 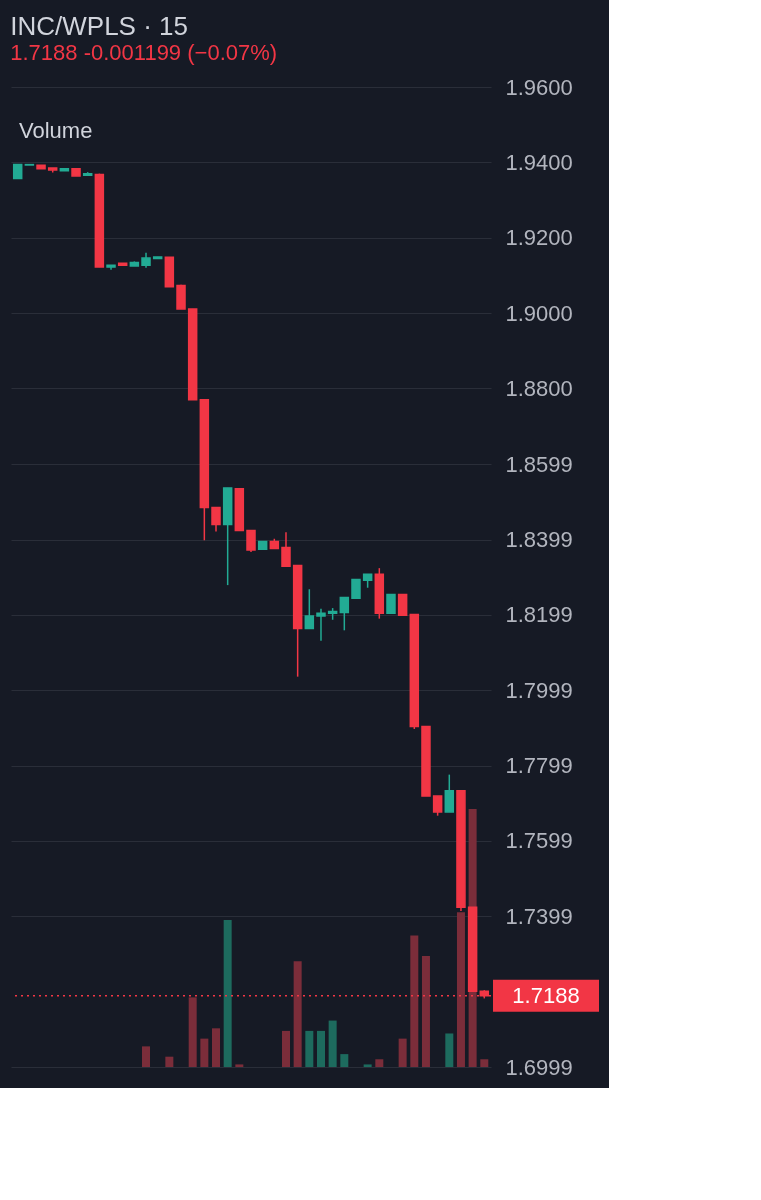 What do you see at coordinates (539, 841) in the screenshot?
I see `y-tick-label: 1.7599` at bounding box center [539, 841].